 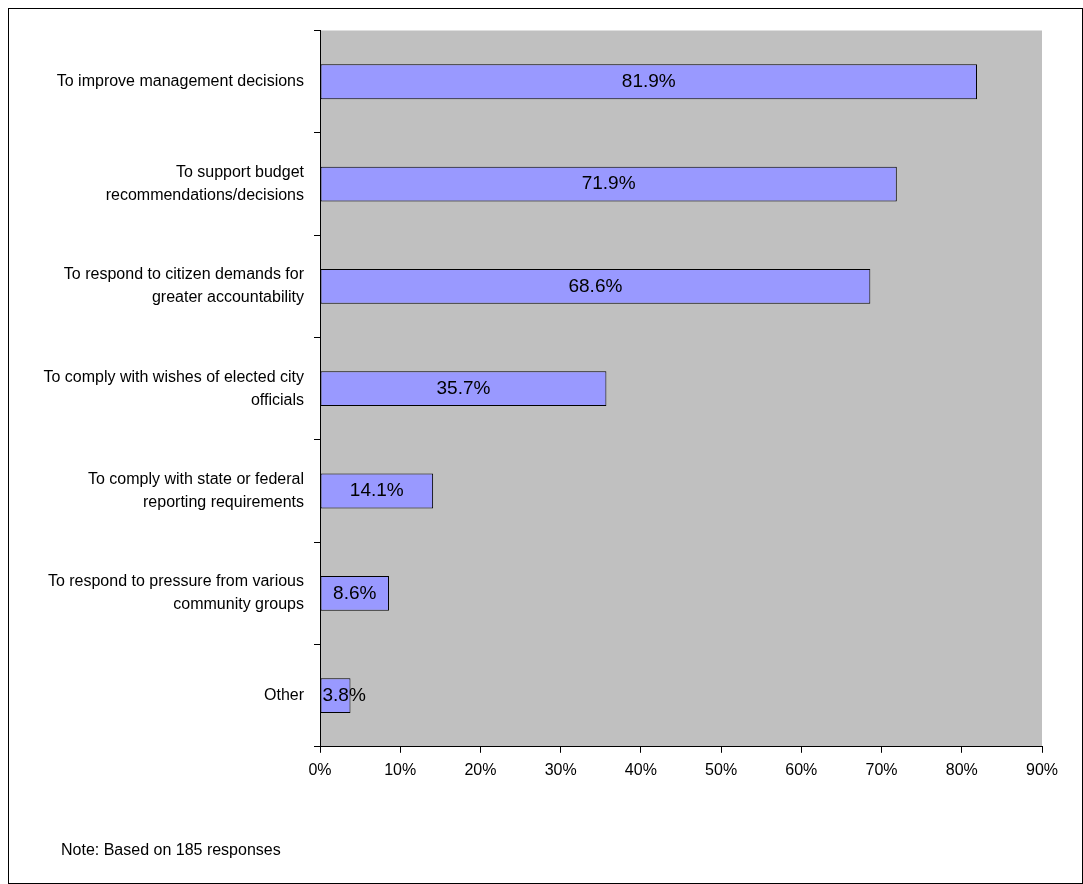 I want to click on data-label: 3.8%, so click(x=344, y=694).